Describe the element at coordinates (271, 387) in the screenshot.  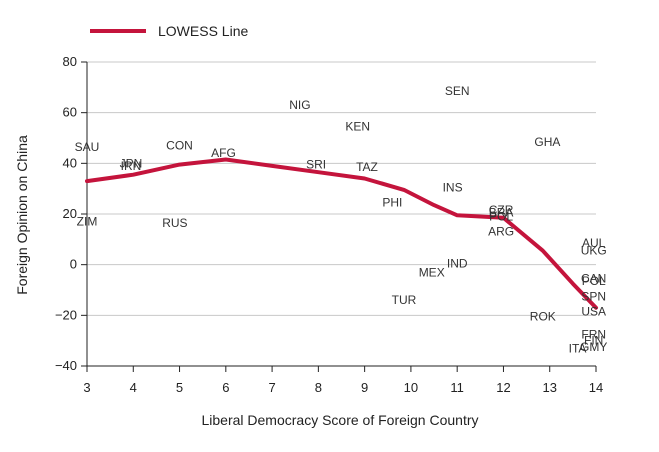
I see `x-tick-label: 7` at that location.